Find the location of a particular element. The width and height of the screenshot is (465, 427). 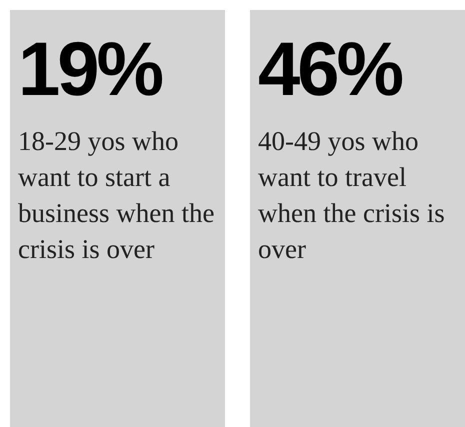

data-label: 19% is located at coordinates (90, 69).